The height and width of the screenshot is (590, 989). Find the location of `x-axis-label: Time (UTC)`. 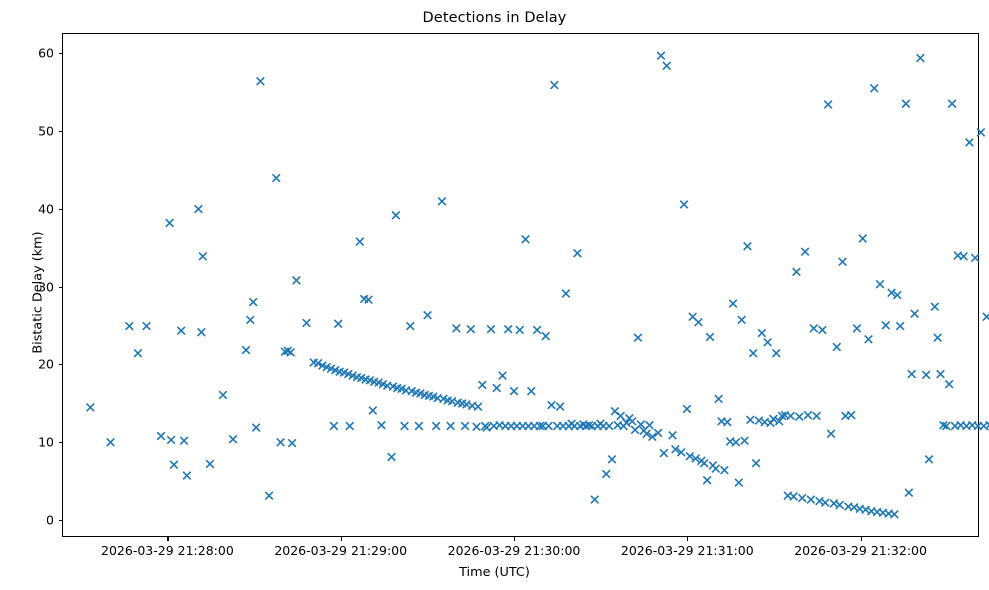

x-axis-label: Time (UTC) is located at coordinates (494, 572).